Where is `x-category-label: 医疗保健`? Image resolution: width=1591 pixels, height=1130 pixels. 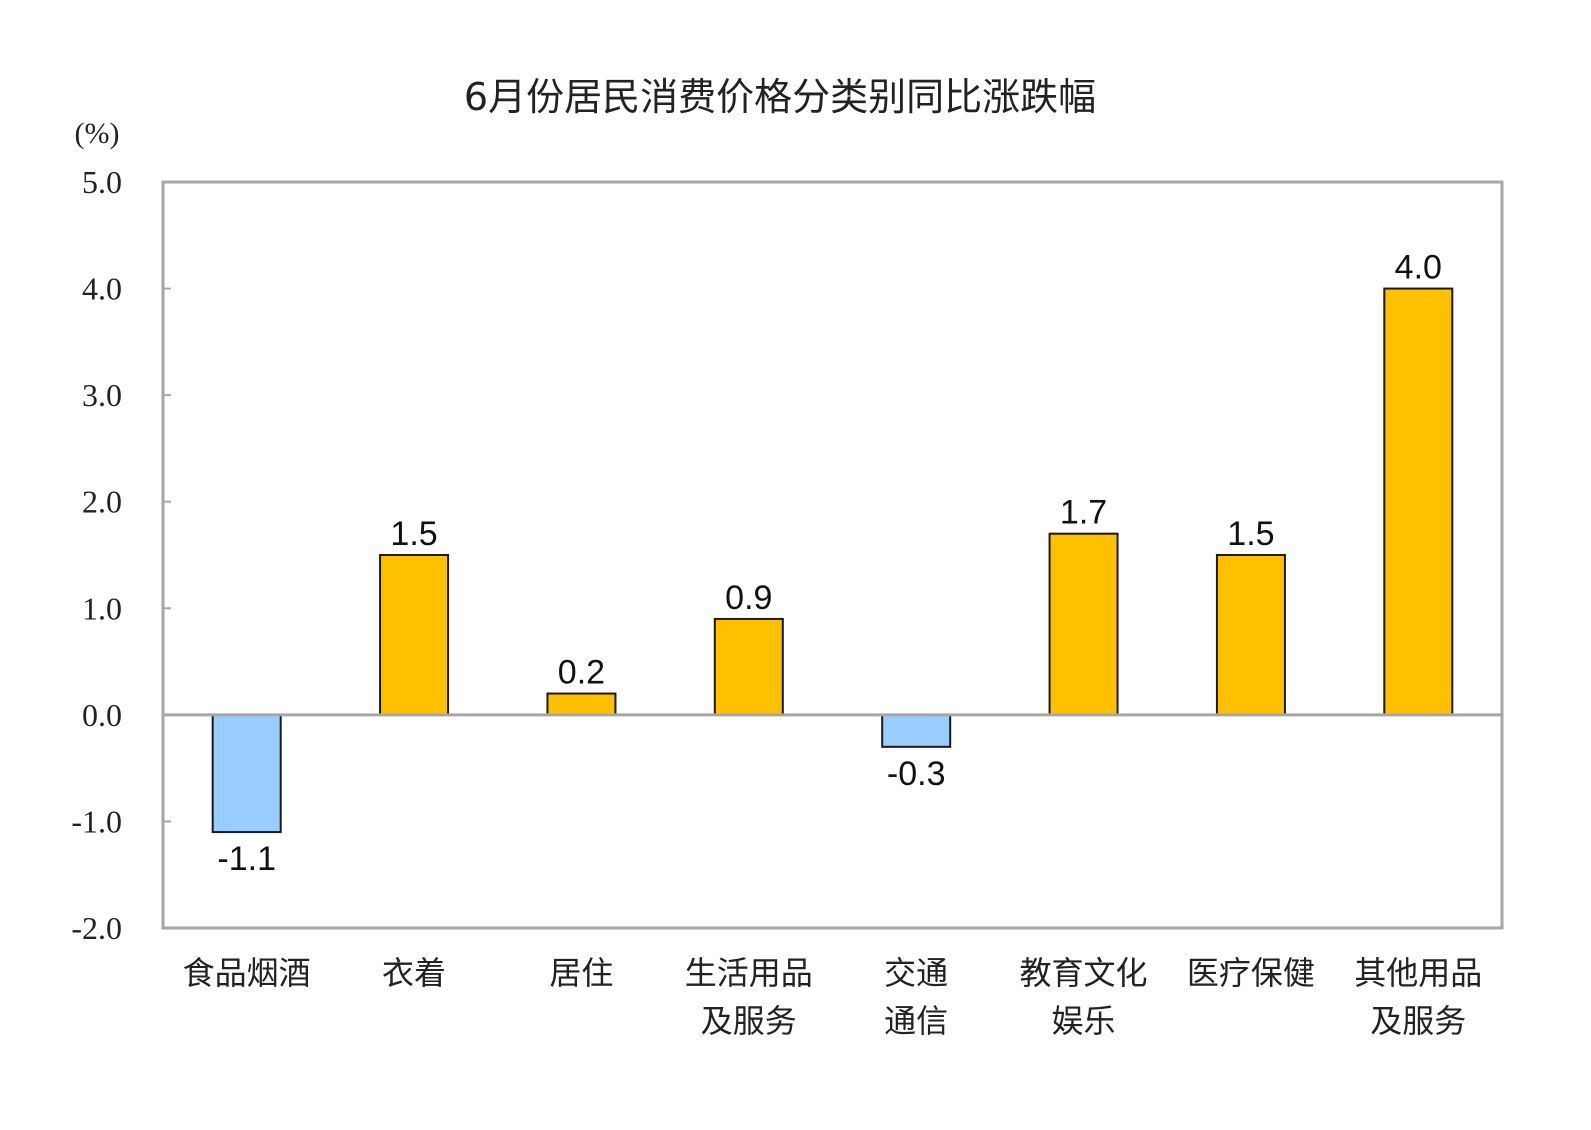 x-category-label: 医疗保健 is located at coordinates (1251, 973).